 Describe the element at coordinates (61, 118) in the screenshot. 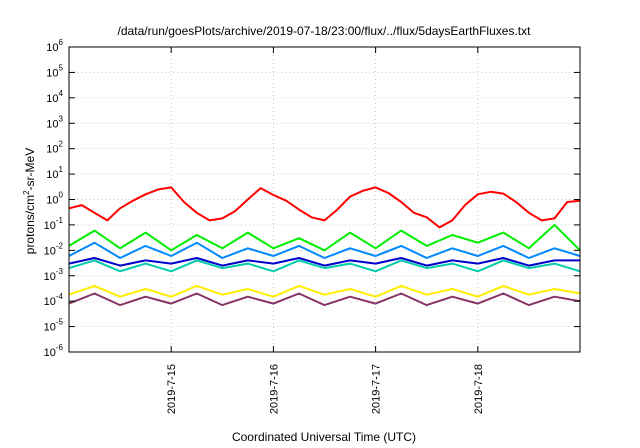

I see `y-tick-exponent: 3` at that location.